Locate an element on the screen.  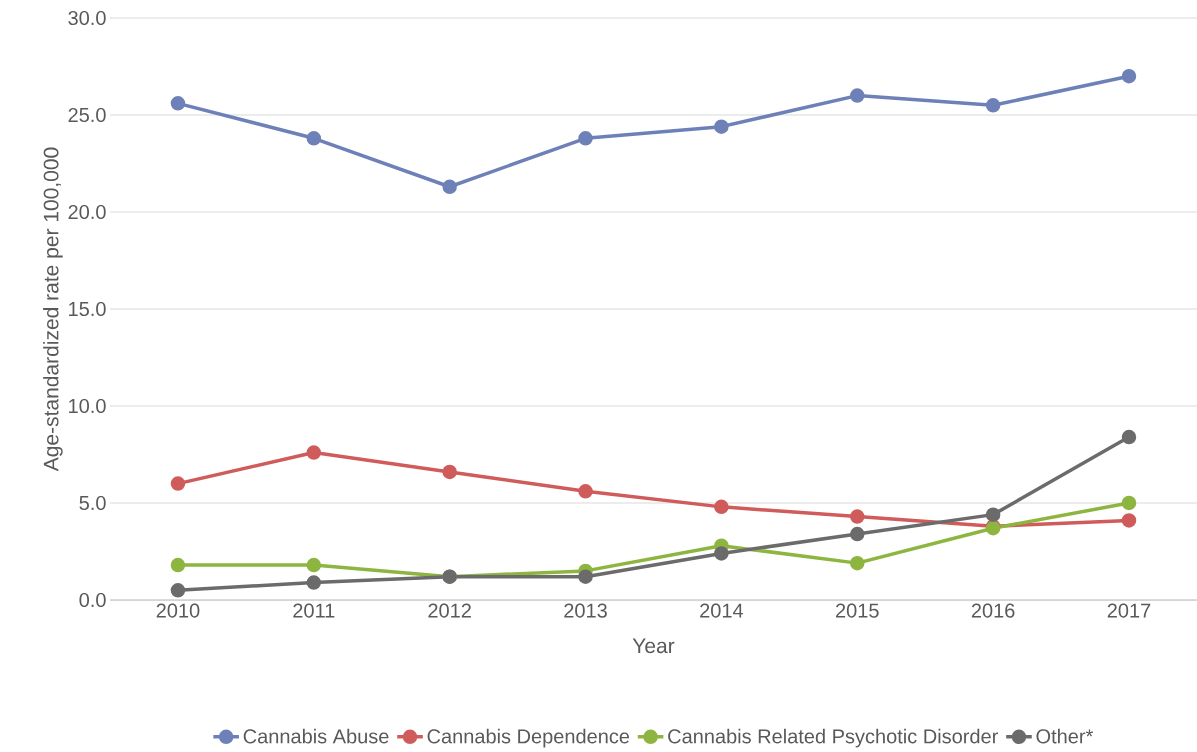
legend-label: Other* is located at coordinates (1065, 736).